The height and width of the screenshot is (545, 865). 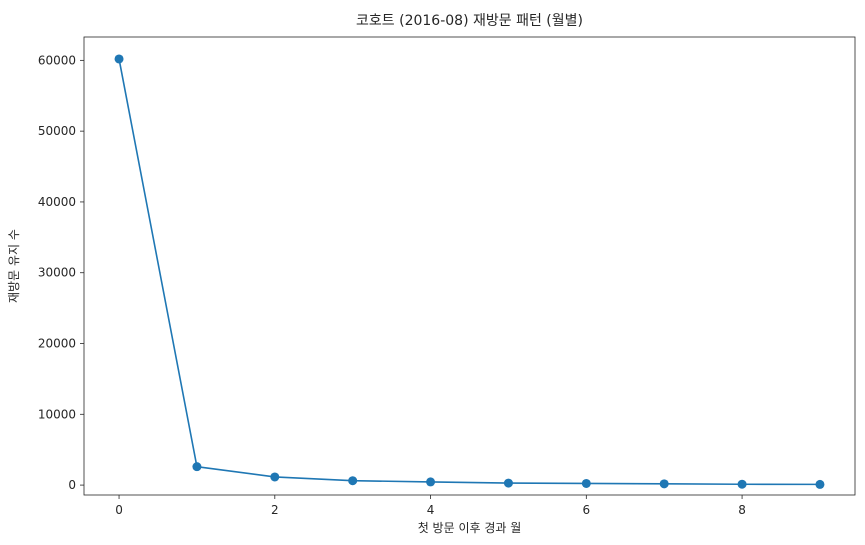 I want to click on x-tick-label: 0, so click(x=119, y=510).